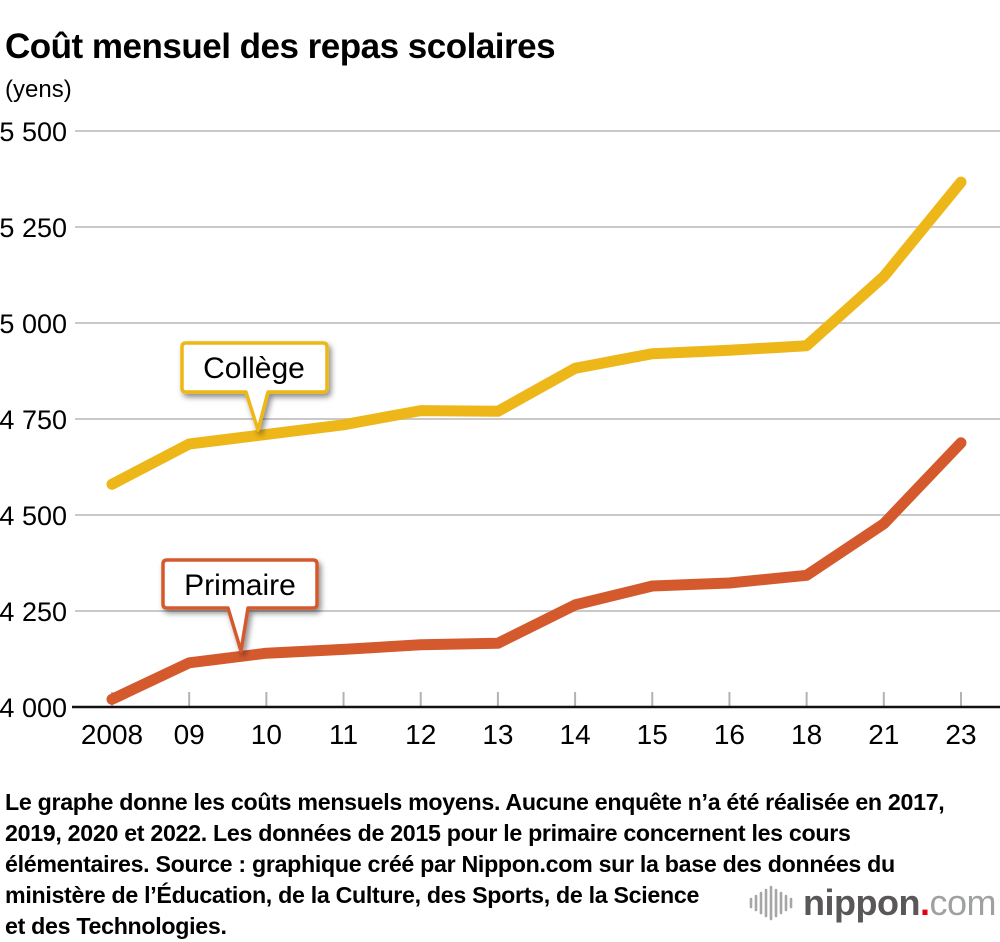  What do you see at coordinates (962, 902) in the screenshot?
I see `logo-suffix-text: com` at bounding box center [962, 902].